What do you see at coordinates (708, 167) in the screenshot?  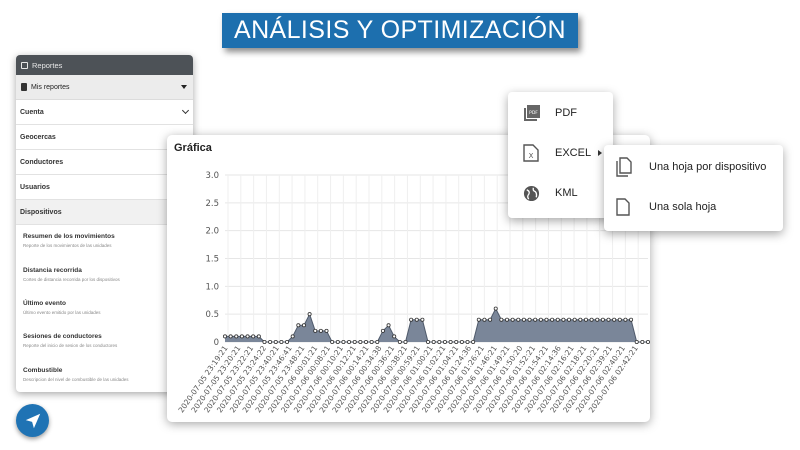 I see `submenu-item-label: Una hoja por dispositivo` at bounding box center [708, 167].